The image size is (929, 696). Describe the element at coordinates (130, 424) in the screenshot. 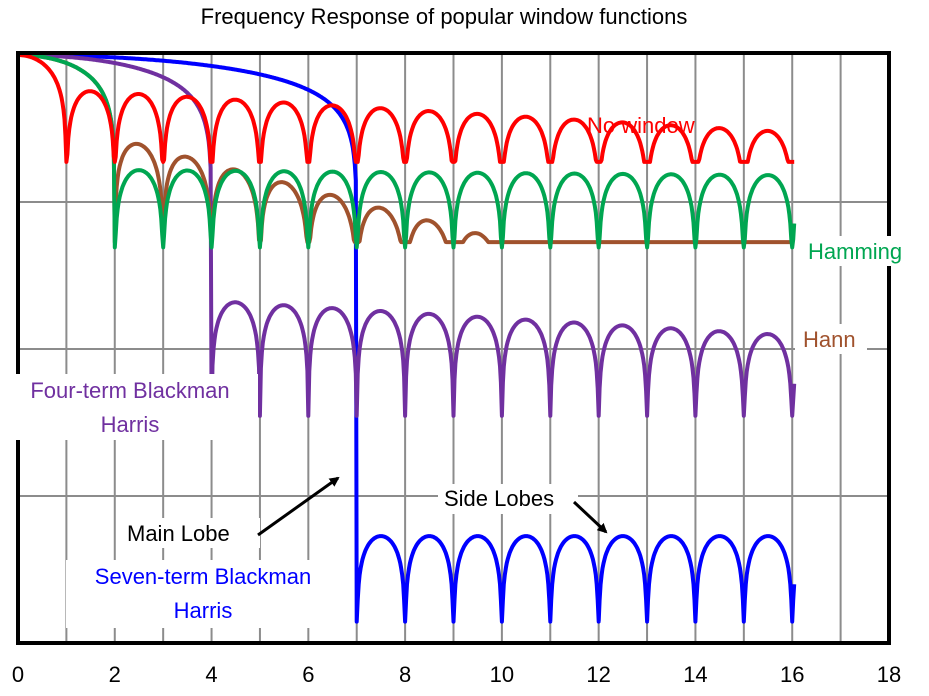

I see `label-four-term-line2: Harris` at that location.